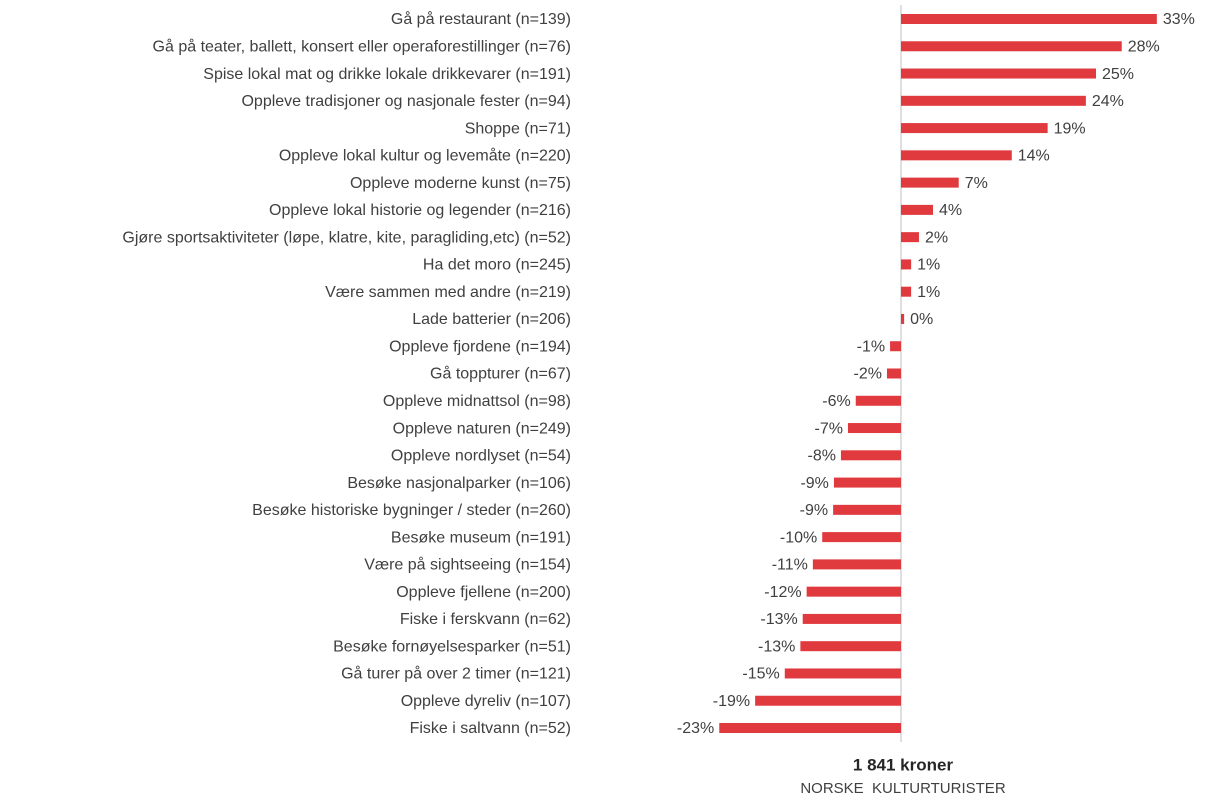  I want to click on value-label: 2%, so click(936, 237).